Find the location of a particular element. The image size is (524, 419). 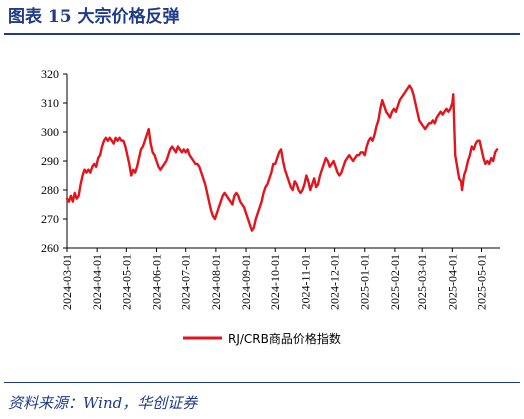

page-title: 图表 15 大宗价格反弹 is located at coordinates (94, 17).